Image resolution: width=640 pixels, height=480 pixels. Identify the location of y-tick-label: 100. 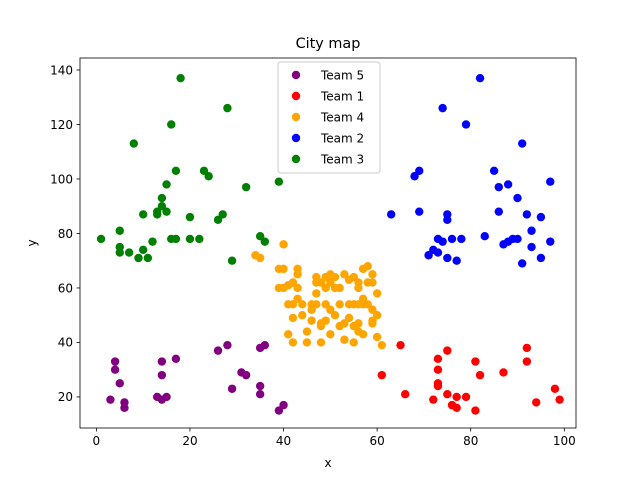
(61, 179).